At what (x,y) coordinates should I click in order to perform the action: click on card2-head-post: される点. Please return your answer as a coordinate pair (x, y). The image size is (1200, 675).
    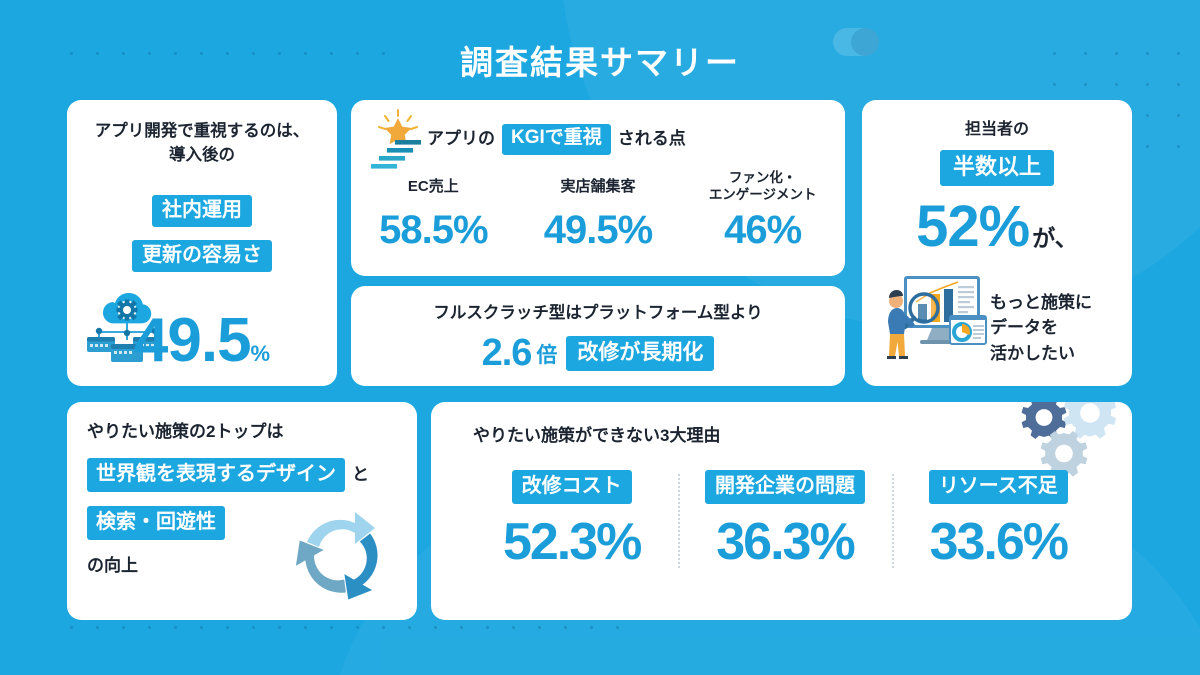
    Looking at the image, I should click on (651, 139).